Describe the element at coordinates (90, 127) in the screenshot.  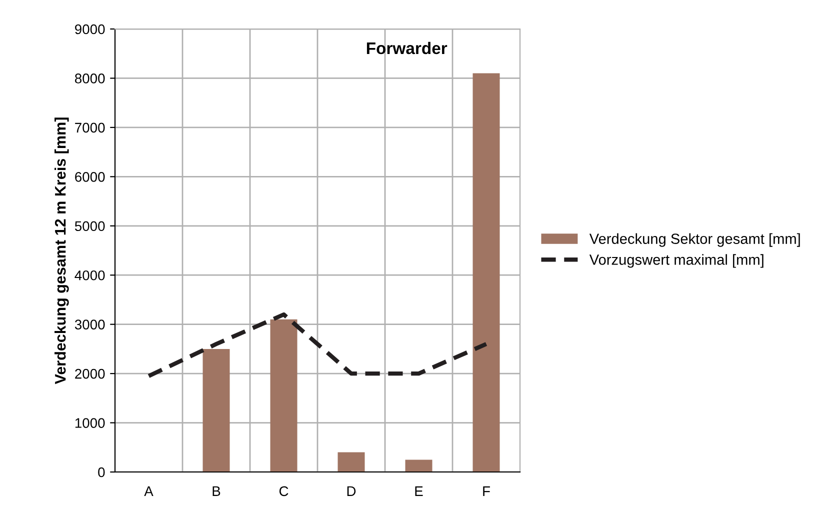
I see `y-tick-label: 7000` at that location.